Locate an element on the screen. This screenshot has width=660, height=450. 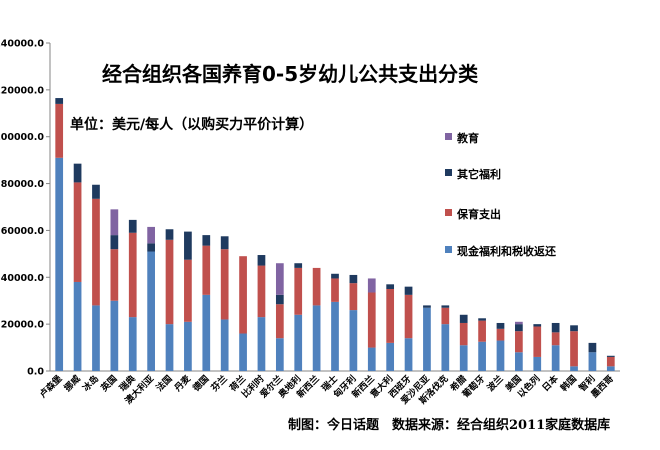
y-tick-label: 80000.0 is located at coordinates (23, 184).